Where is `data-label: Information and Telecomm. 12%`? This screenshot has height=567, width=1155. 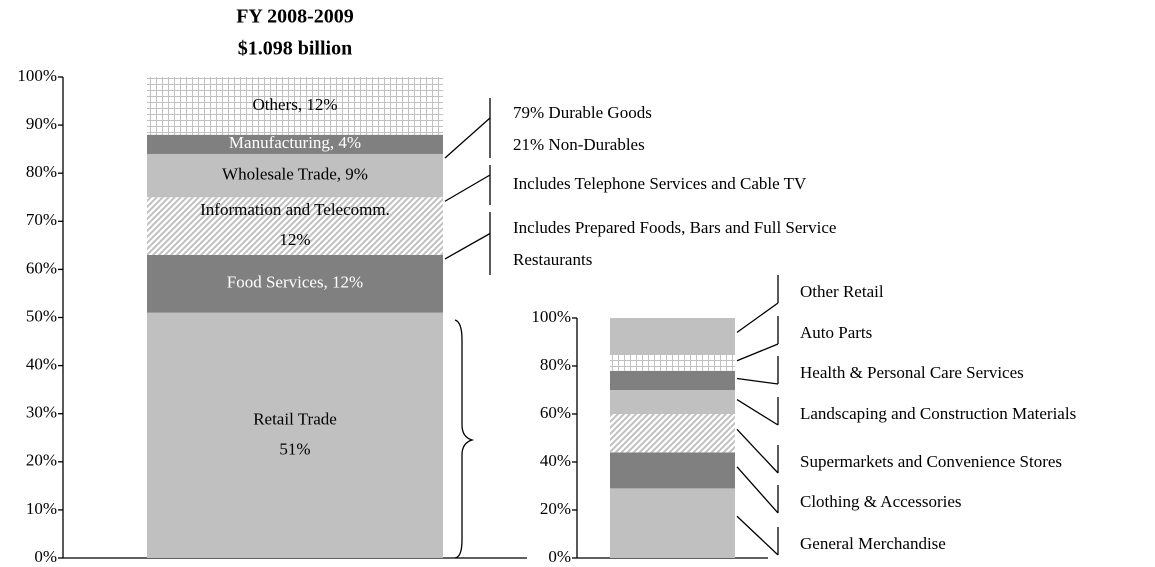 data-label: Information and Telecomm. 12% is located at coordinates (295, 224).